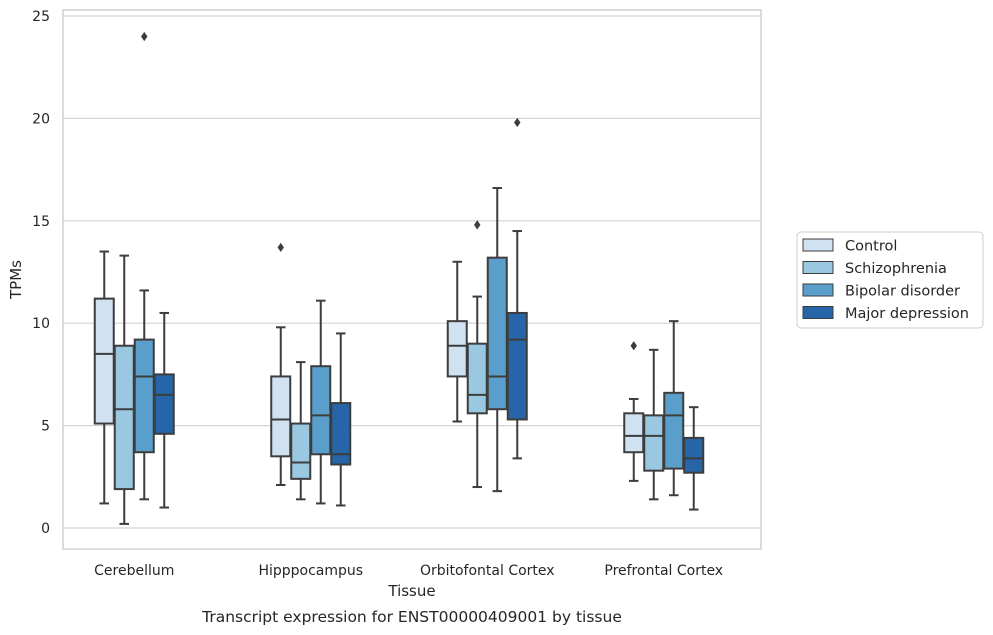 This screenshot has width=993, height=635. I want to click on x-tick-label-prefrontal-cortex: Prefrontal Cortex, so click(663, 571).